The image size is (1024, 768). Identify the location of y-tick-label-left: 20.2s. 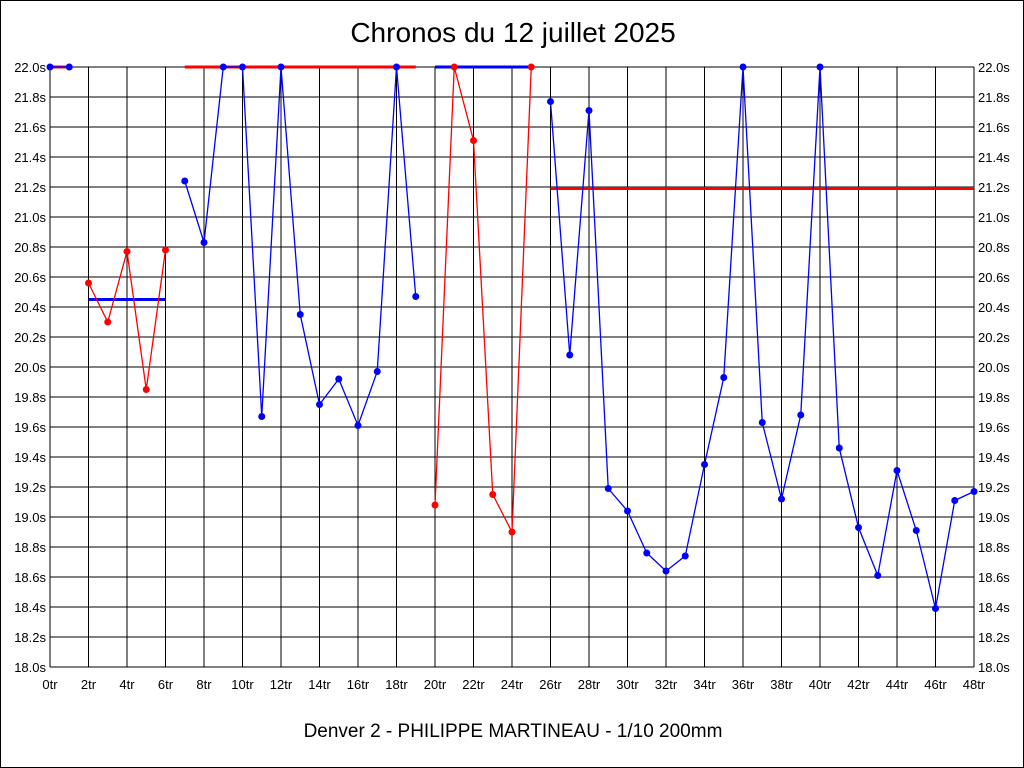
(30, 337).